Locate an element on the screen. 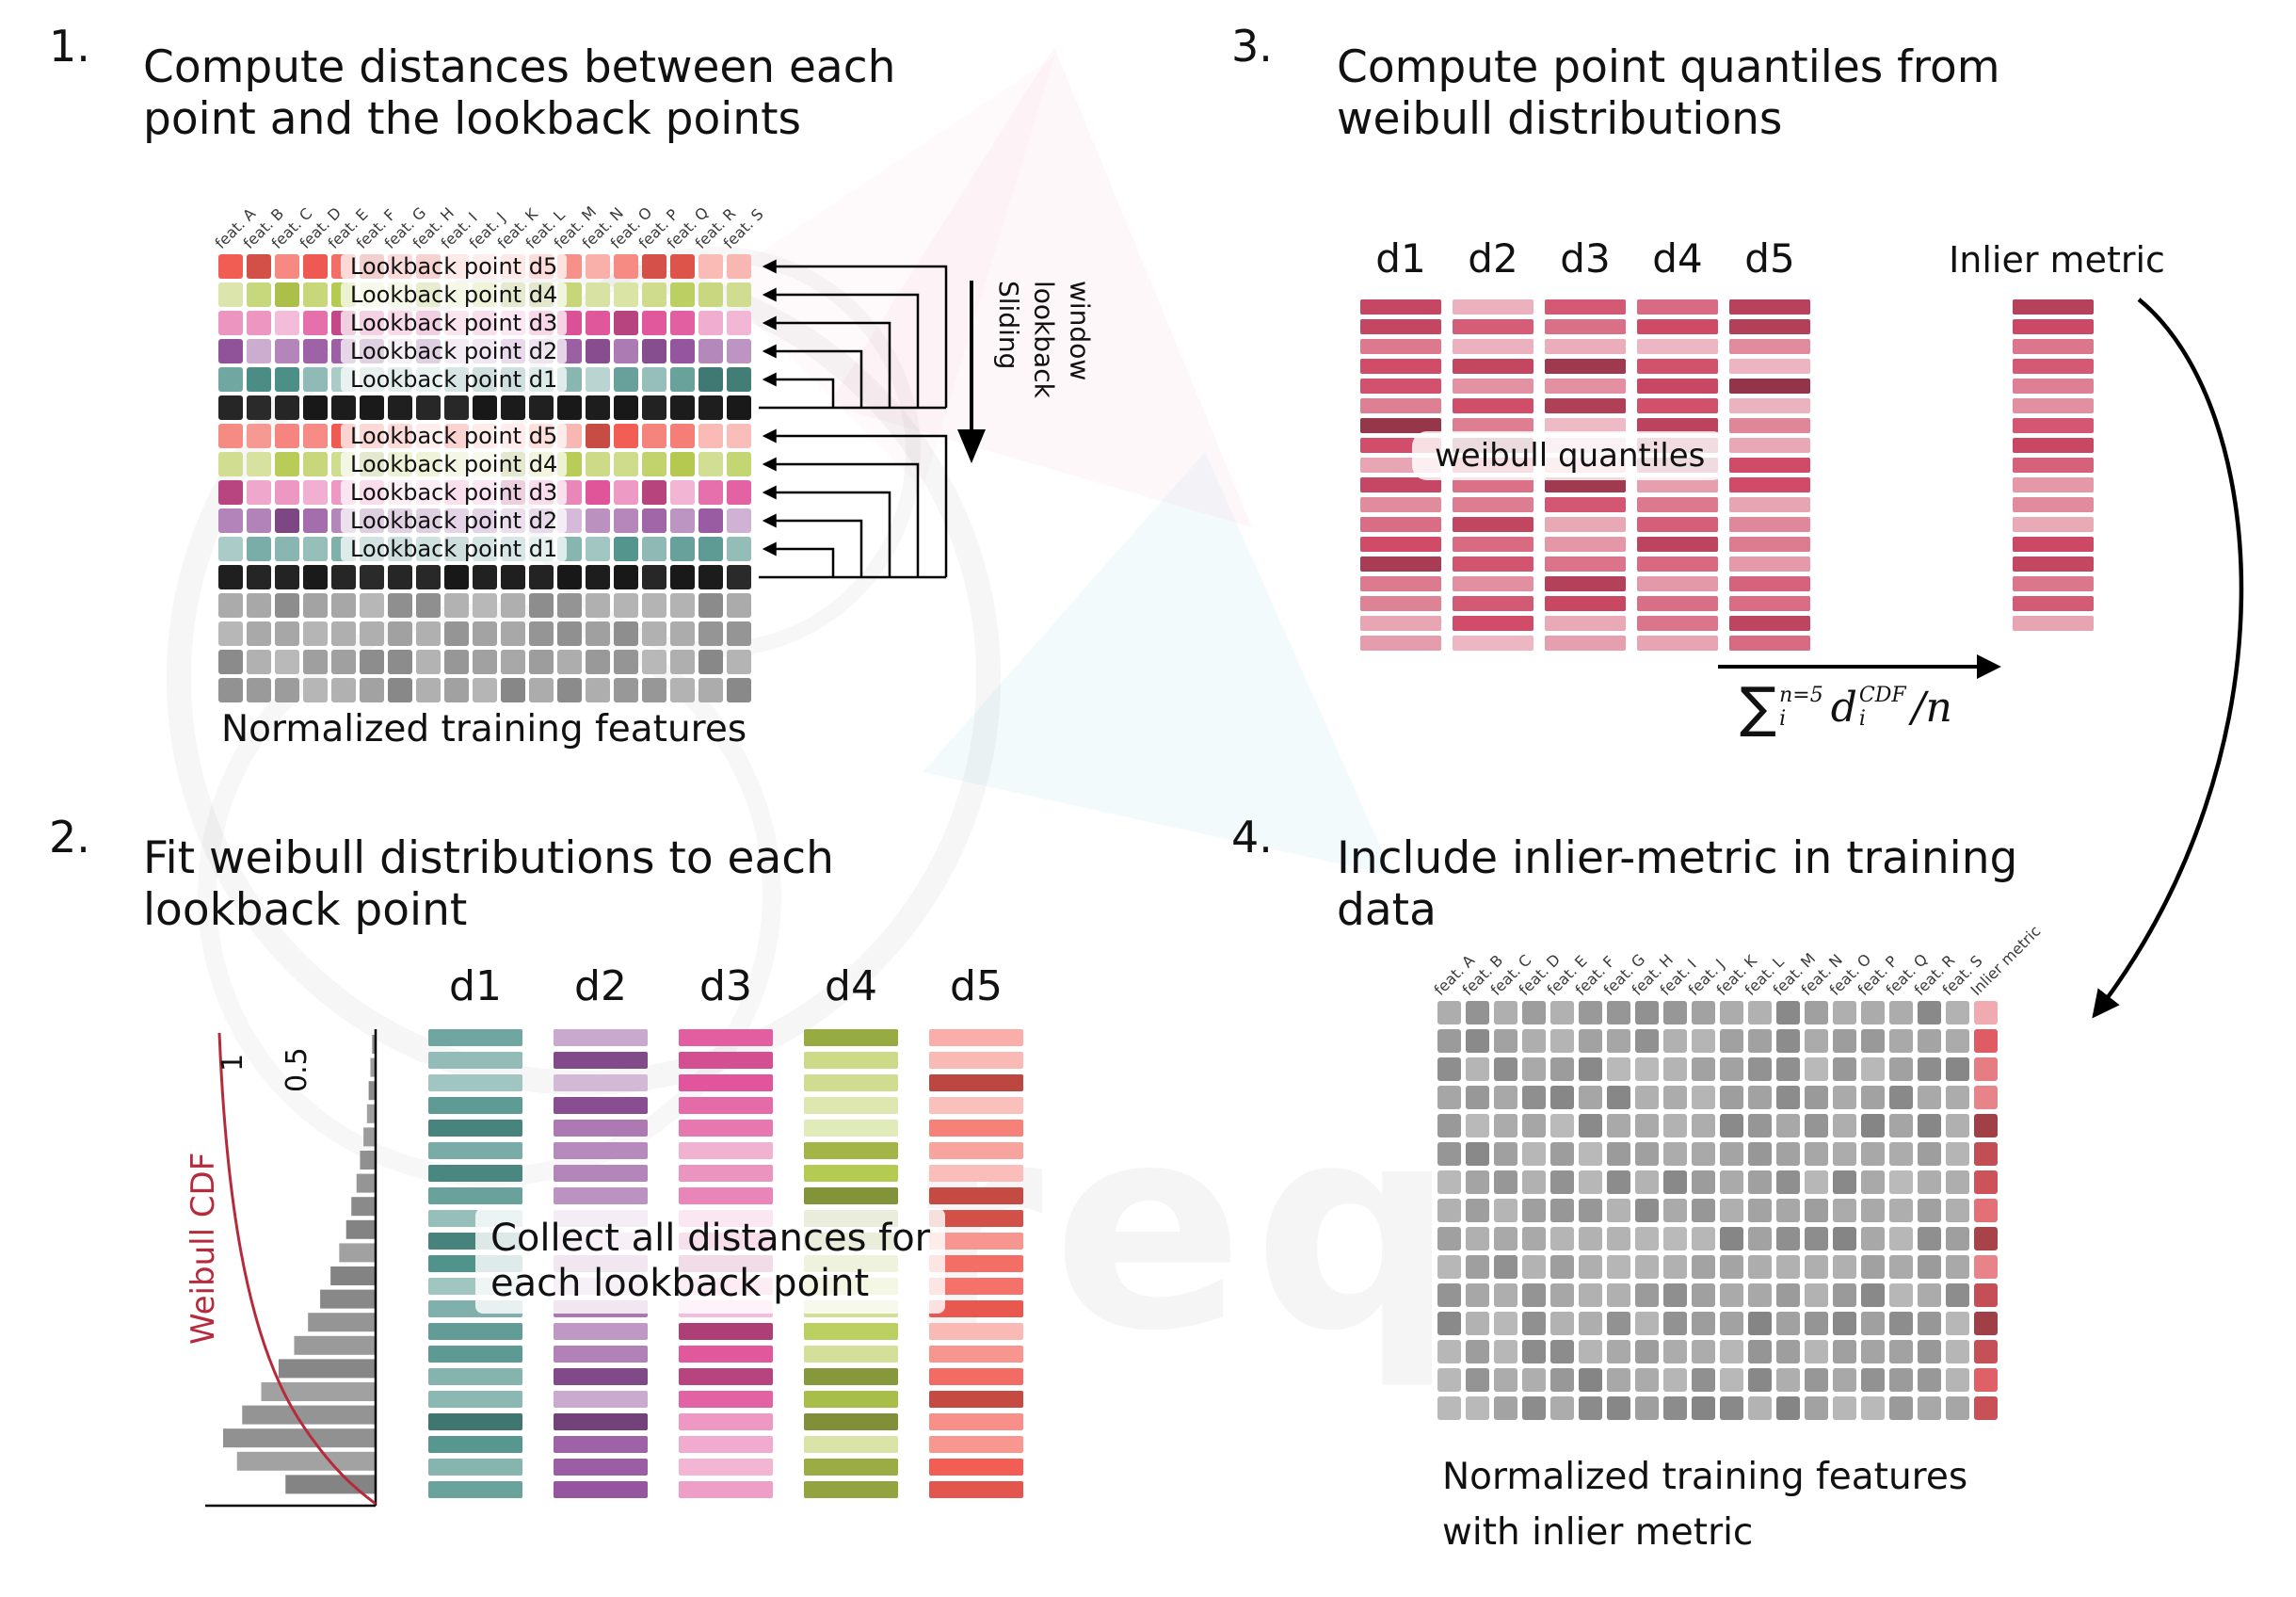 The height and width of the screenshot is (1597, 2296). panel4-caption-line2: with inlier metric is located at coordinates (1598, 1532).